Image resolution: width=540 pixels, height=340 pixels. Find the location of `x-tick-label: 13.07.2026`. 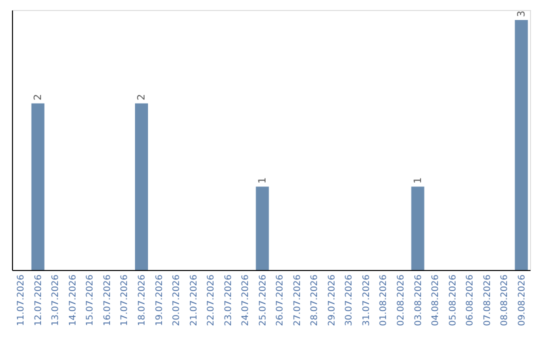

x-tick-label: 13.07.2026 is located at coordinates (56, 300).